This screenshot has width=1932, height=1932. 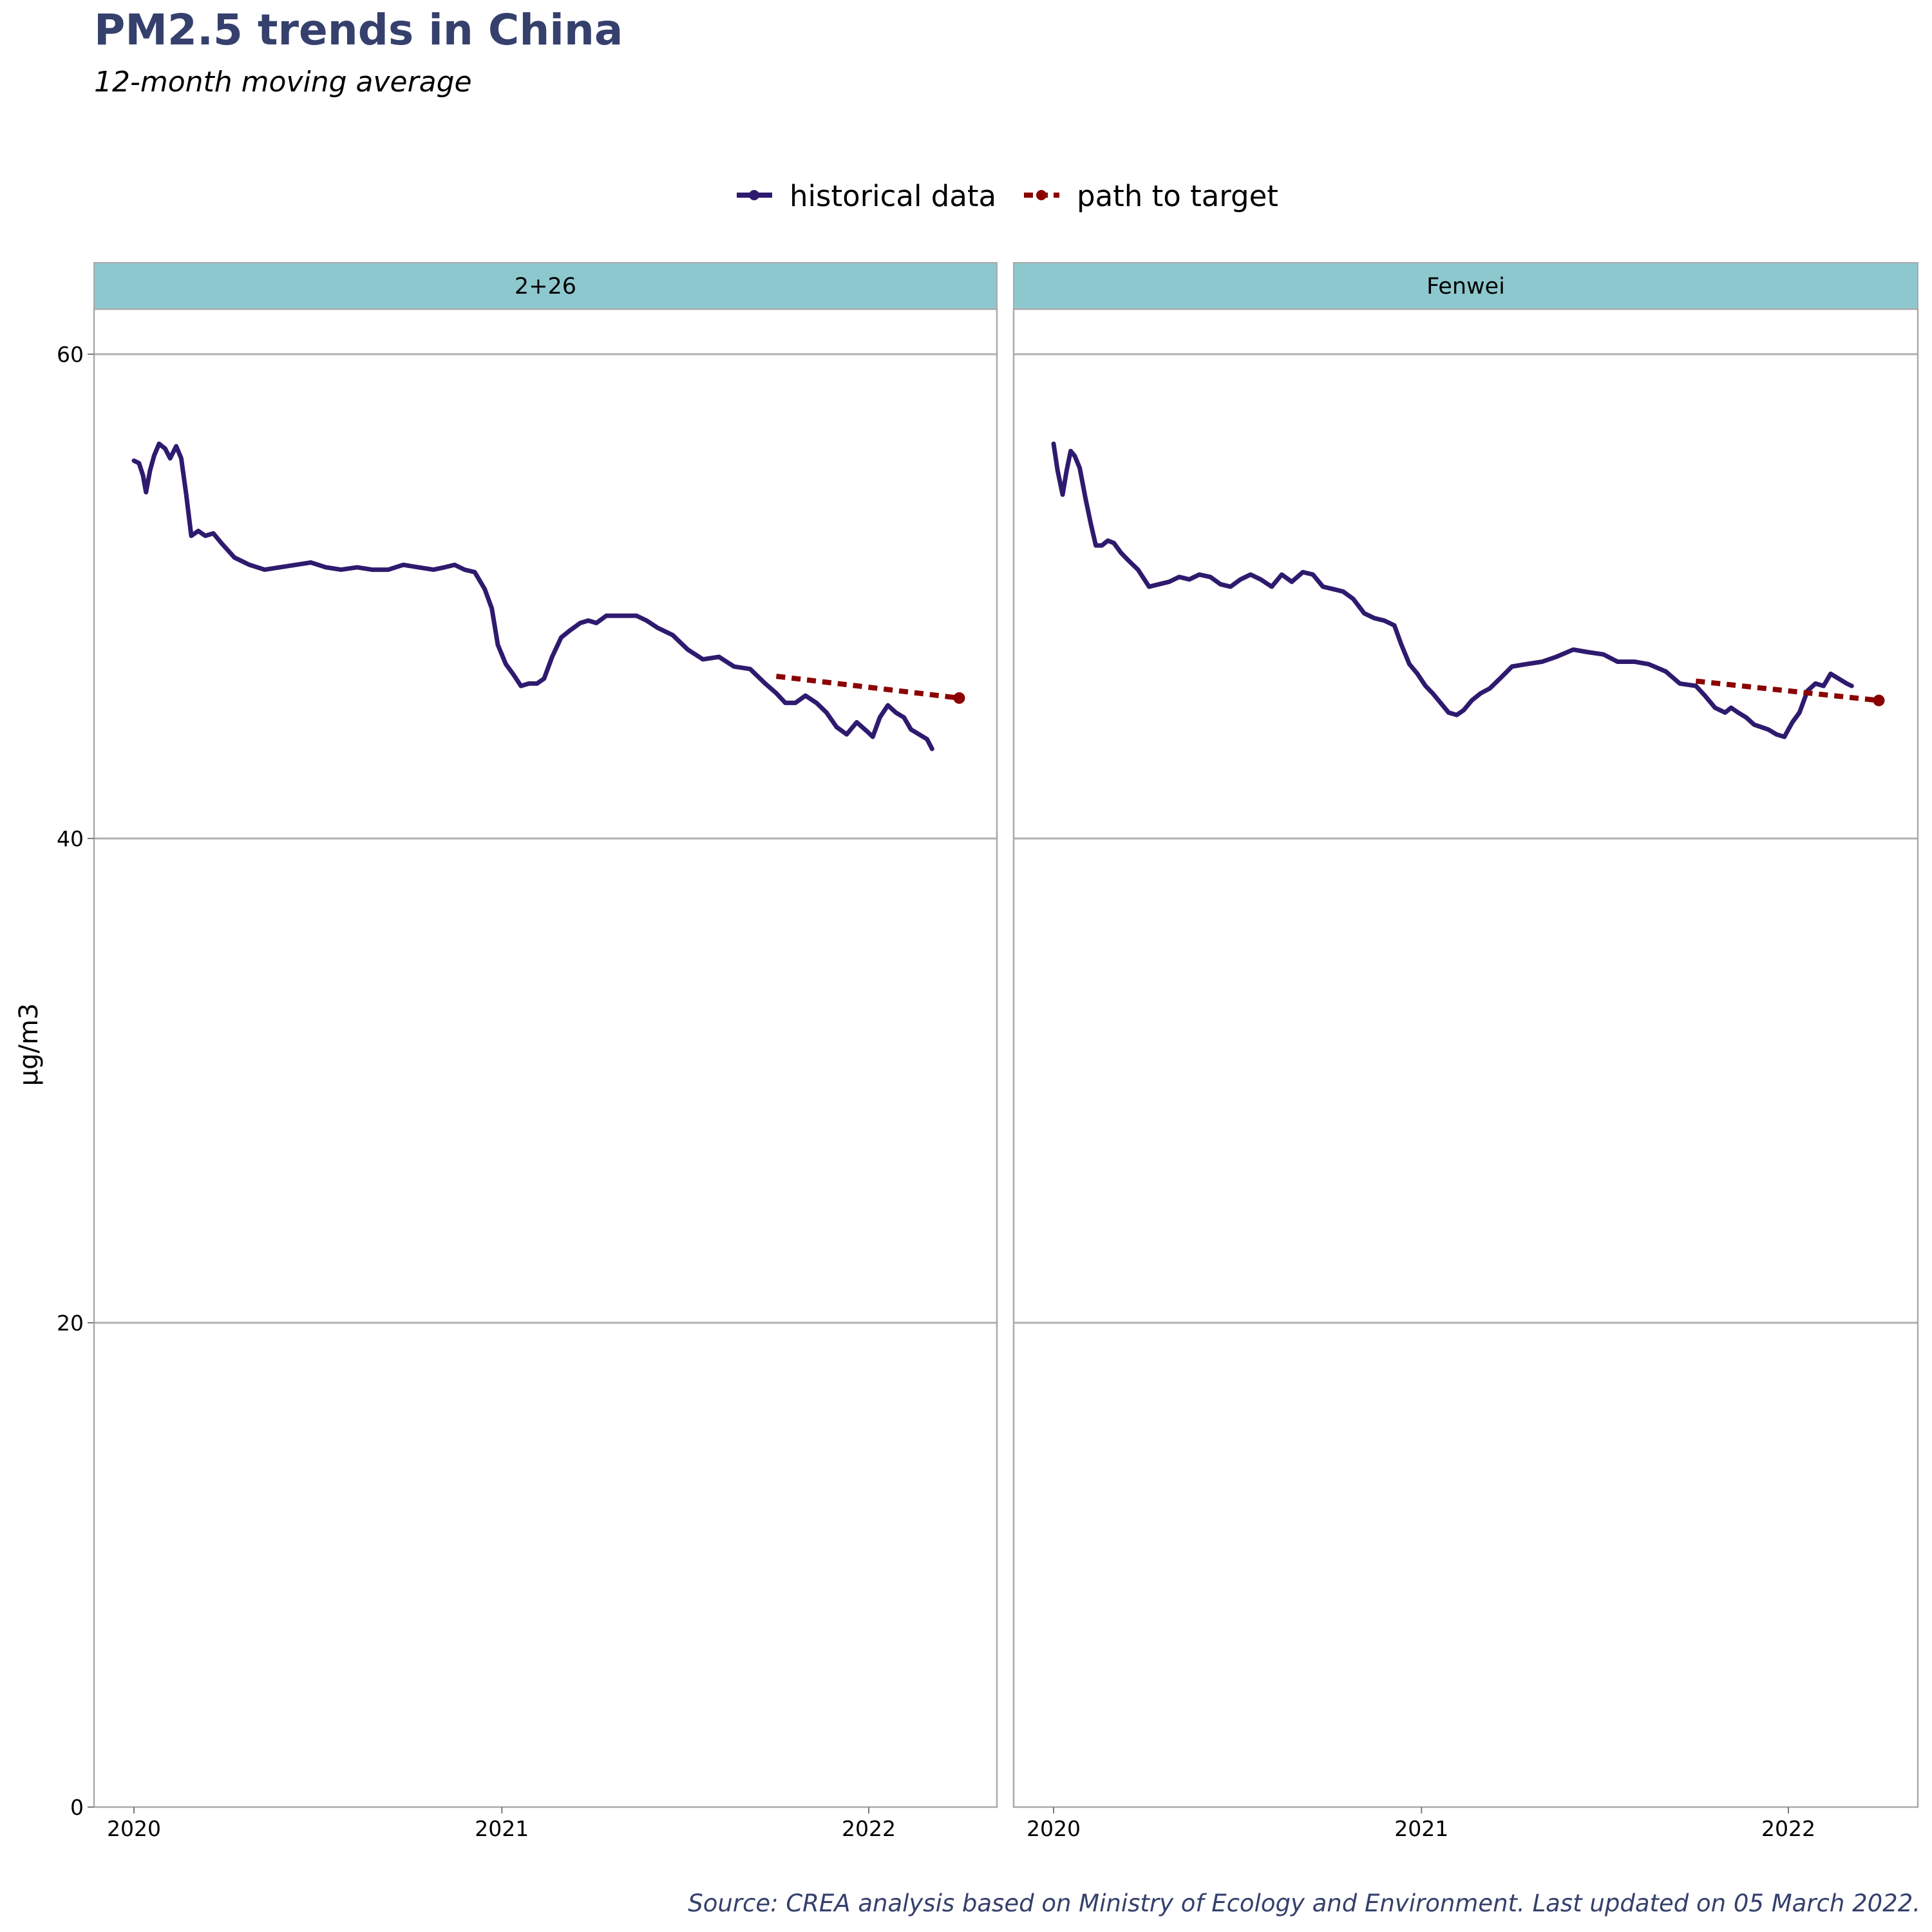 I want to click on chart-subtitle: 12-month moving average, so click(x=283, y=83).